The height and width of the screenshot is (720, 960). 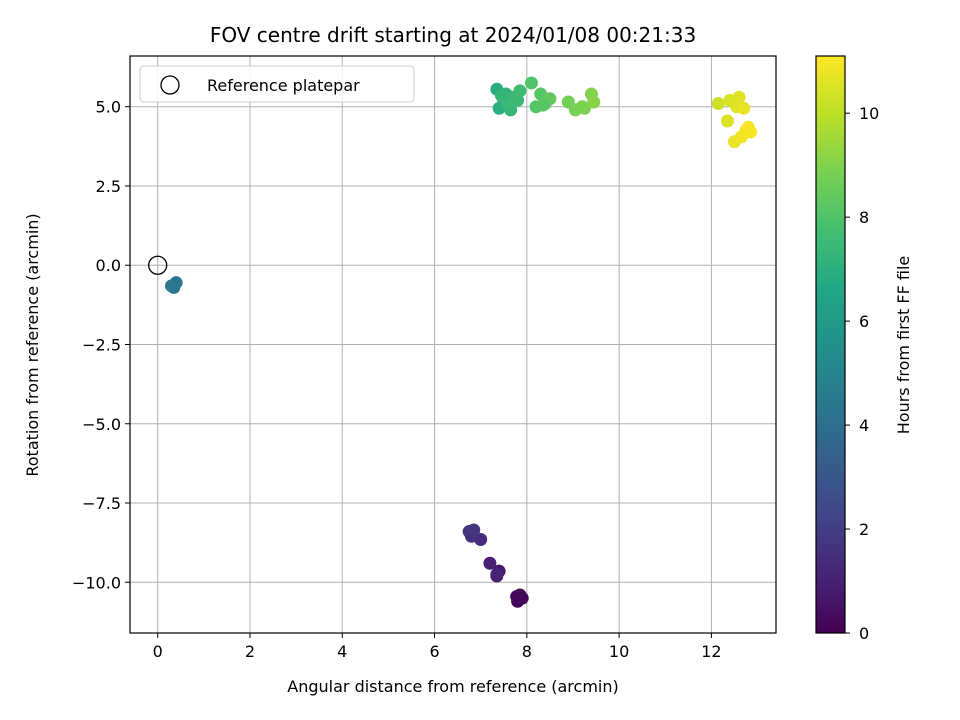 I want to click on y-tick-label: −10.0, so click(x=96, y=582).